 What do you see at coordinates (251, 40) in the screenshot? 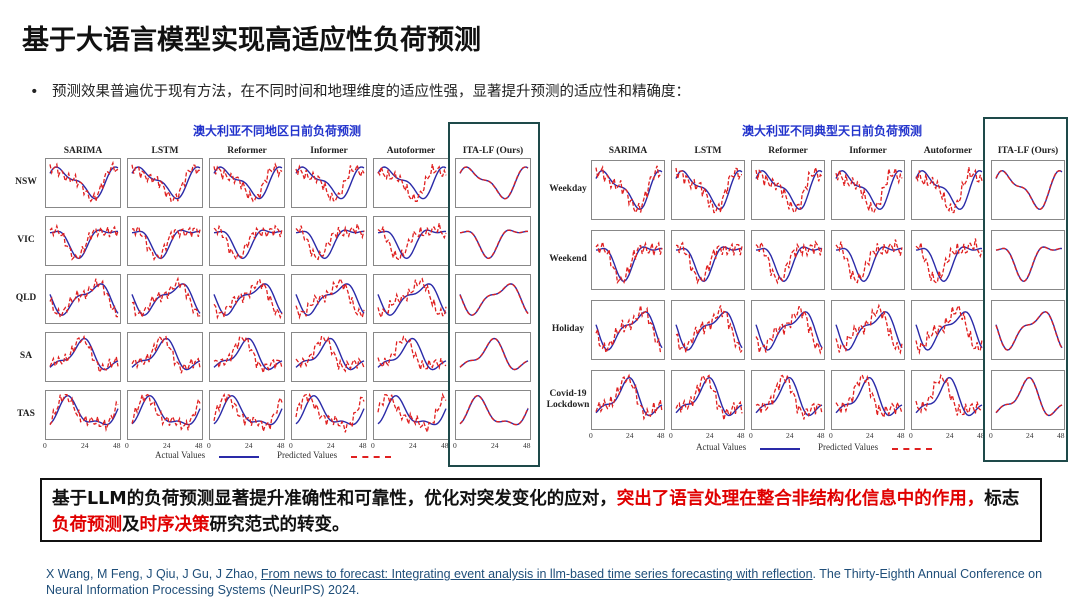
I see `slide-title: 基于大语言模型实现高适应性负荷预测` at bounding box center [251, 40].